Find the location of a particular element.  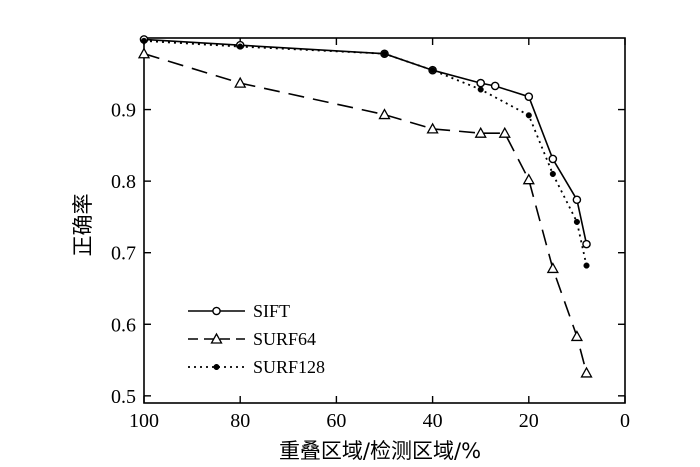

legend: SIFT SURF64 SURF128 is located at coordinates (256, 339).